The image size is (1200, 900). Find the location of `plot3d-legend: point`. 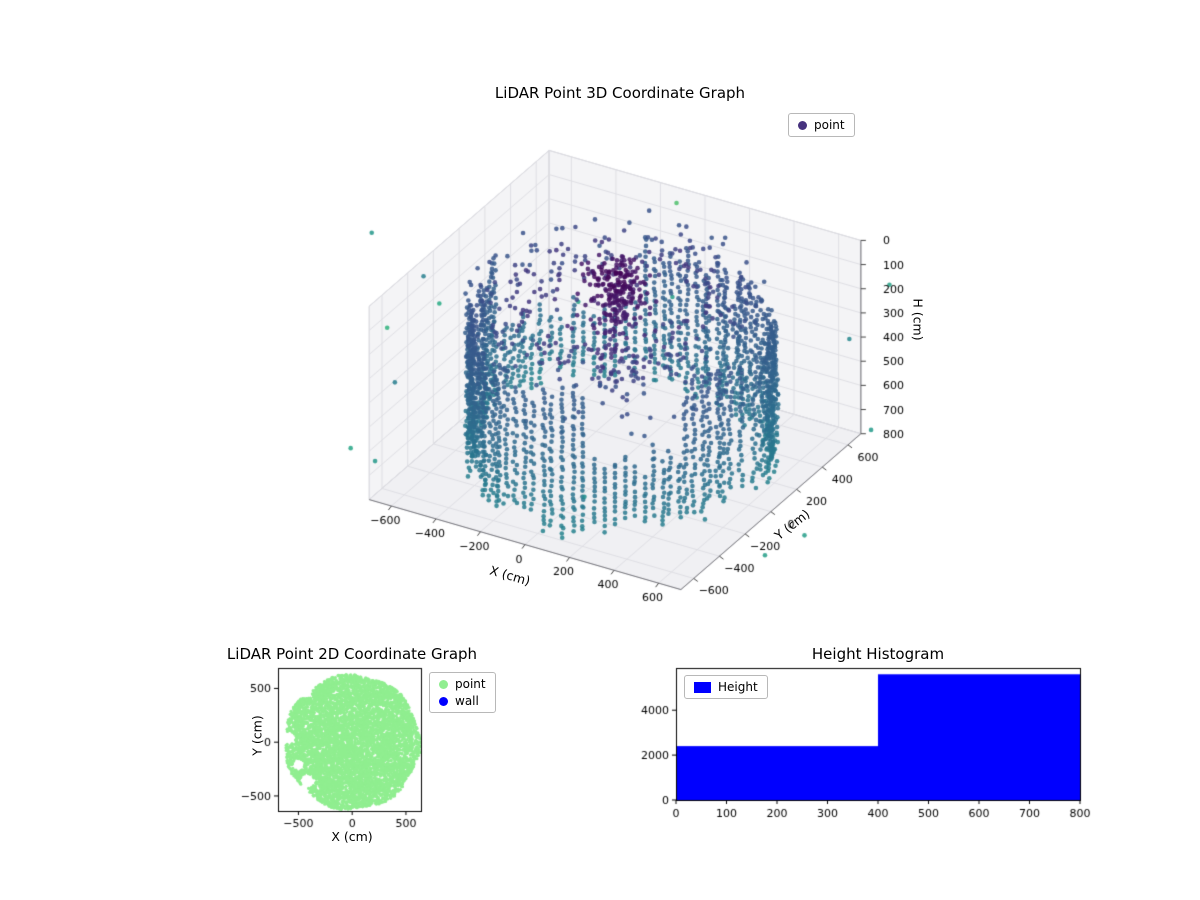

plot3d-legend: point is located at coordinates (821, 125).